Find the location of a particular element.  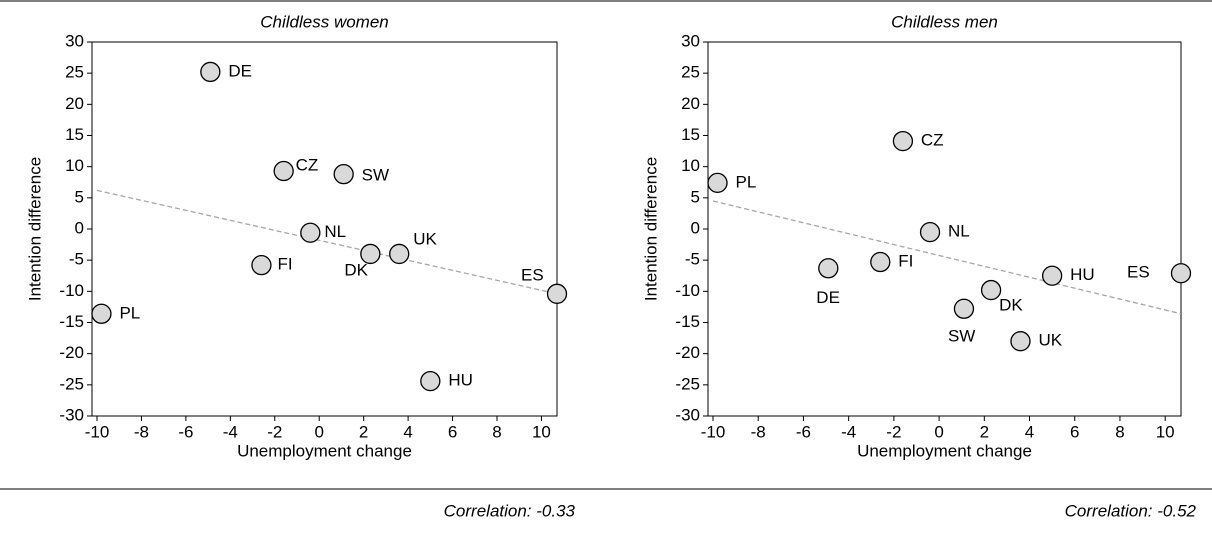

chart-title: Childless women is located at coordinates (324, 21).